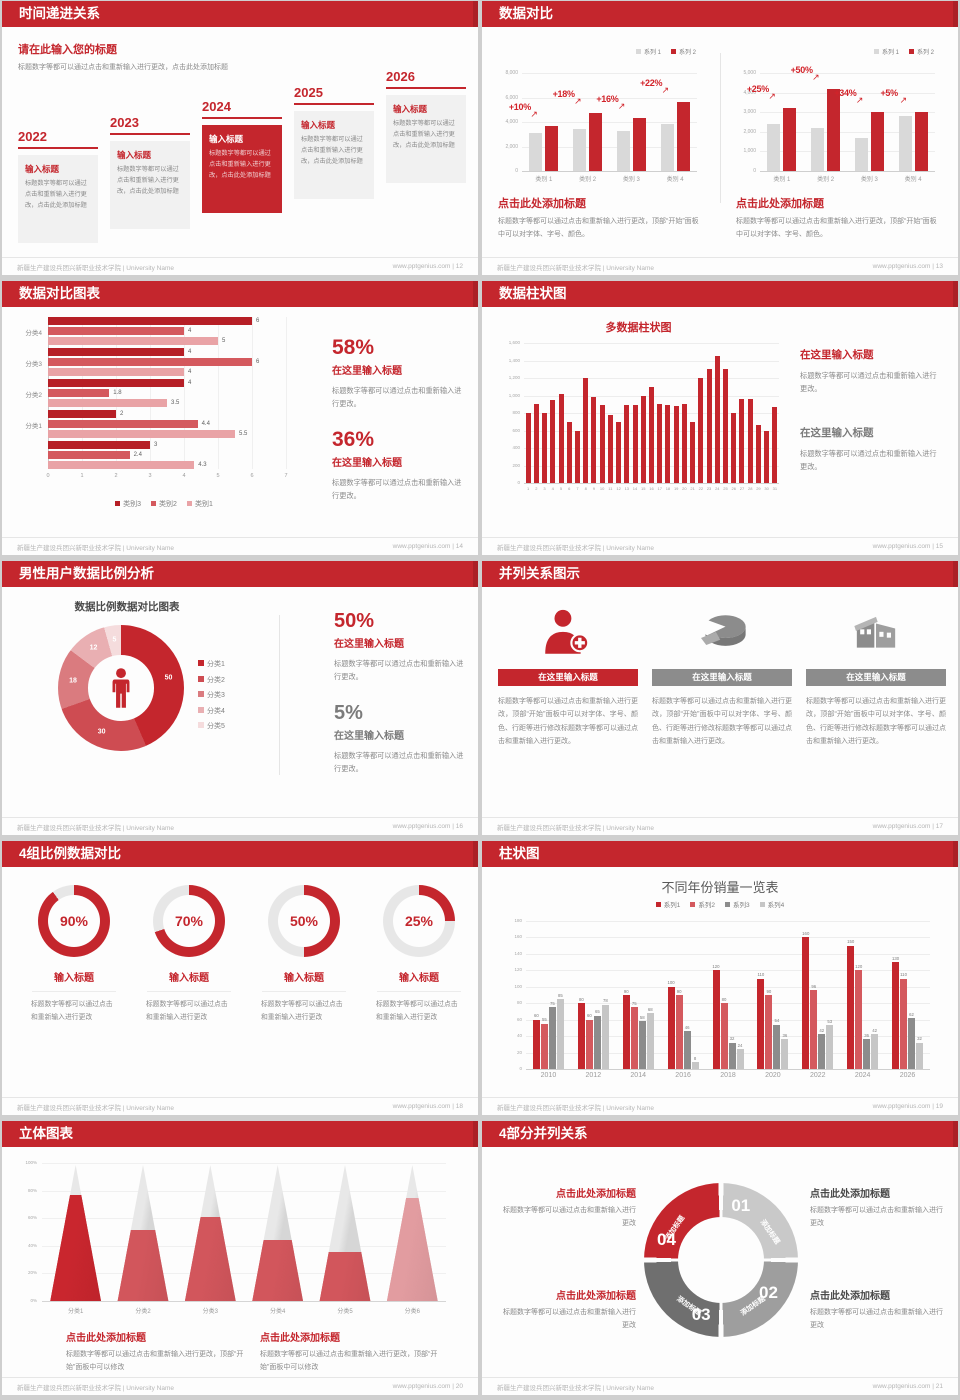 This screenshot has height=1400, width=960. What do you see at coordinates (552, 488) in the screenshot?
I see `x-tick-label: 4` at bounding box center [552, 488].